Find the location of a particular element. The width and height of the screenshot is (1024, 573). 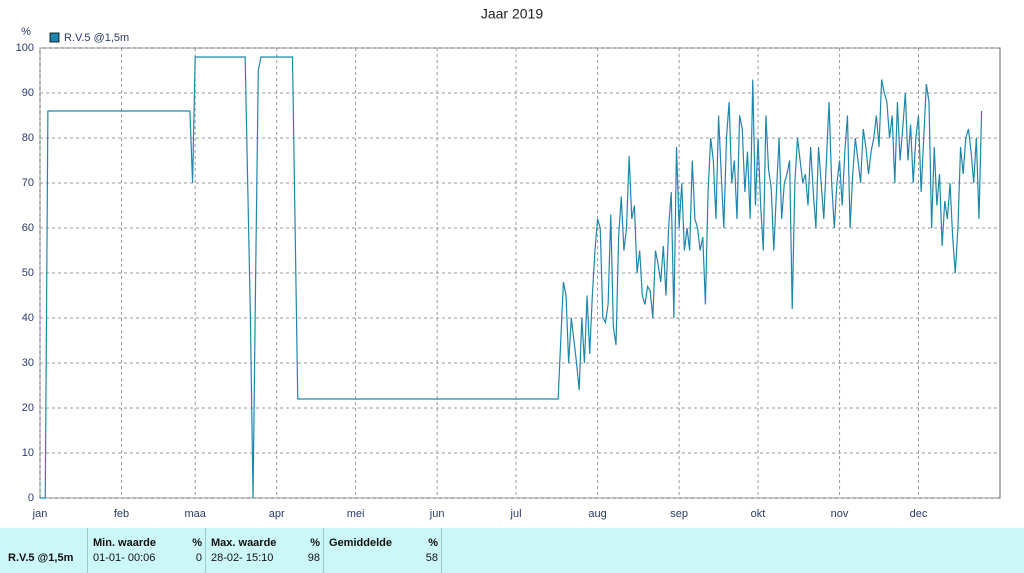

x-tick-label: sep is located at coordinates (679, 514).